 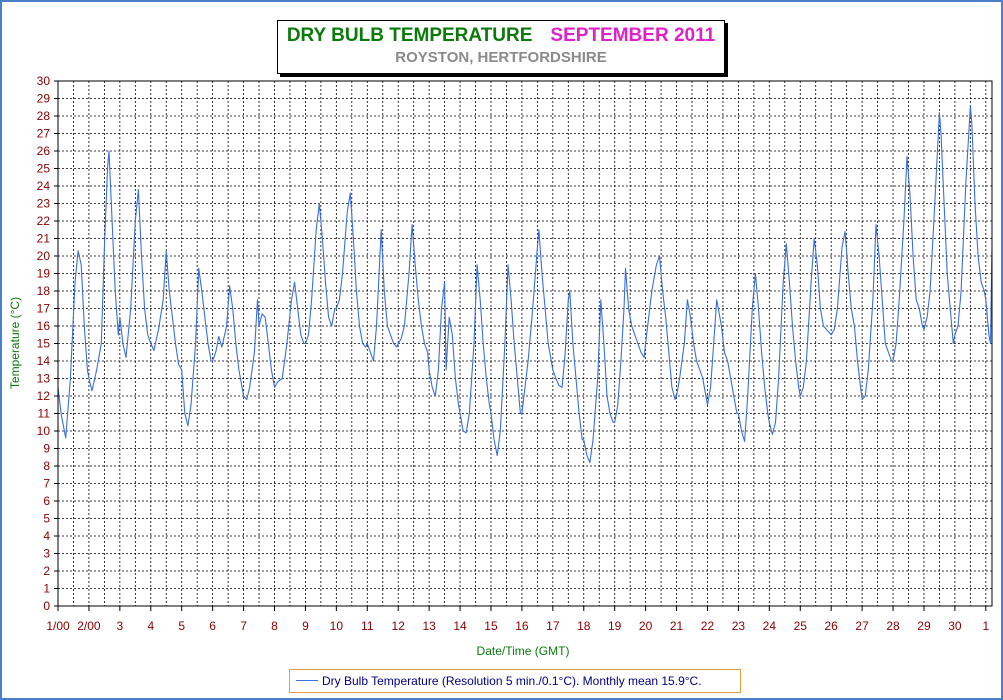 I want to click on x-tick-label: 24, so click(x=770, y=626).